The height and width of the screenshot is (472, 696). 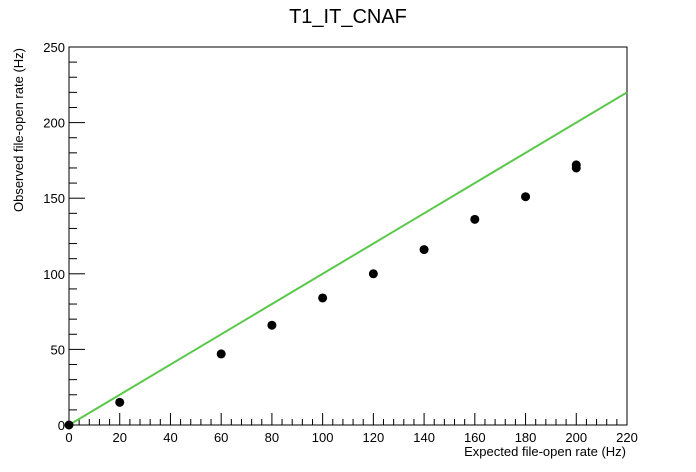 What do you see at coordinates (54, 47) in the screenshot?
I see `y-tick-label: 250` at bounding box center [54, 47].